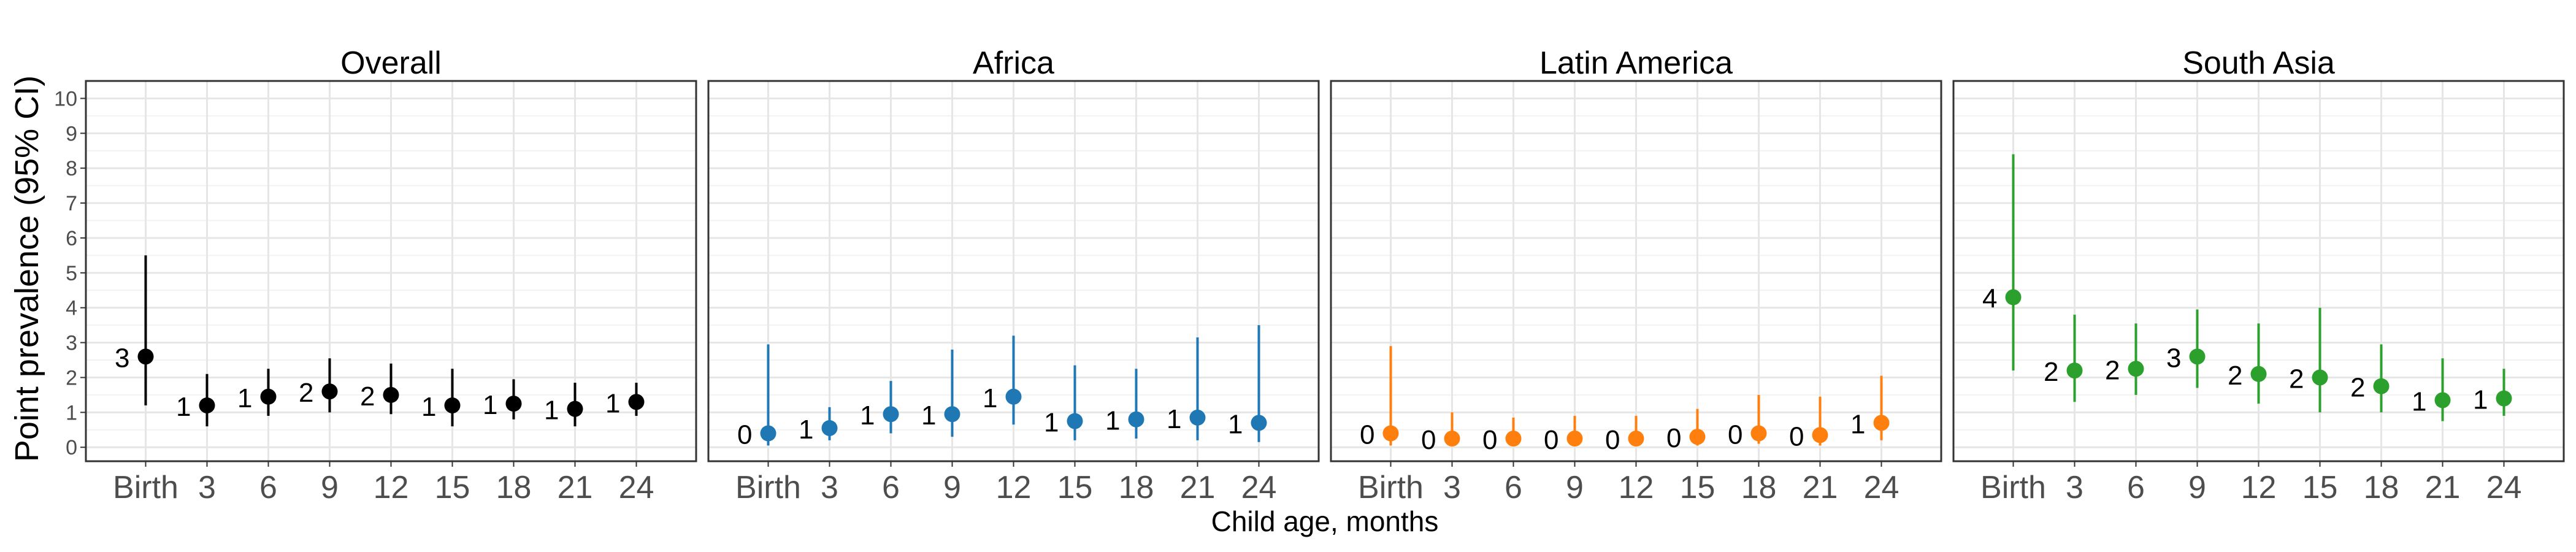  Describe the element at coordinates (71, 308) in the screenshot. I see `y-tick-label: 4` at that location.